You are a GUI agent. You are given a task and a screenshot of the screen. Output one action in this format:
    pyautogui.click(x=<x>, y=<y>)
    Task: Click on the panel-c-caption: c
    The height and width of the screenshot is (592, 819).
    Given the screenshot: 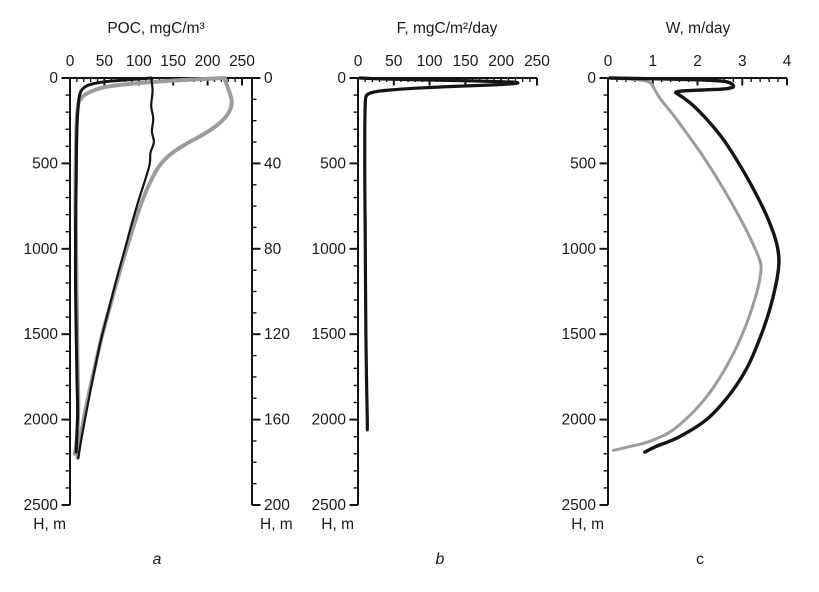 What is the action you would take?
    pyautogui.click(x=700, y=559)
    